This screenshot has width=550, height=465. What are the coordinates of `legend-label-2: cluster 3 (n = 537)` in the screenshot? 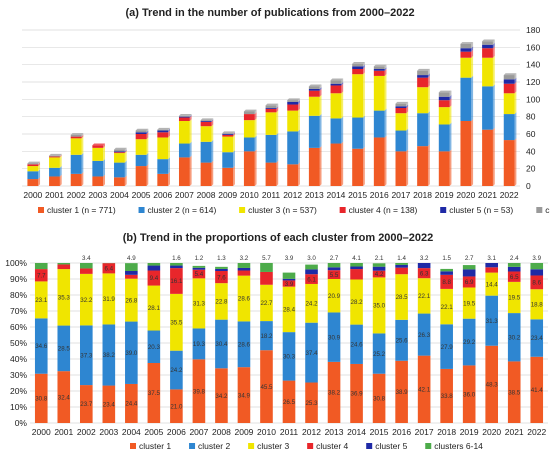 It's located at (282, 210).